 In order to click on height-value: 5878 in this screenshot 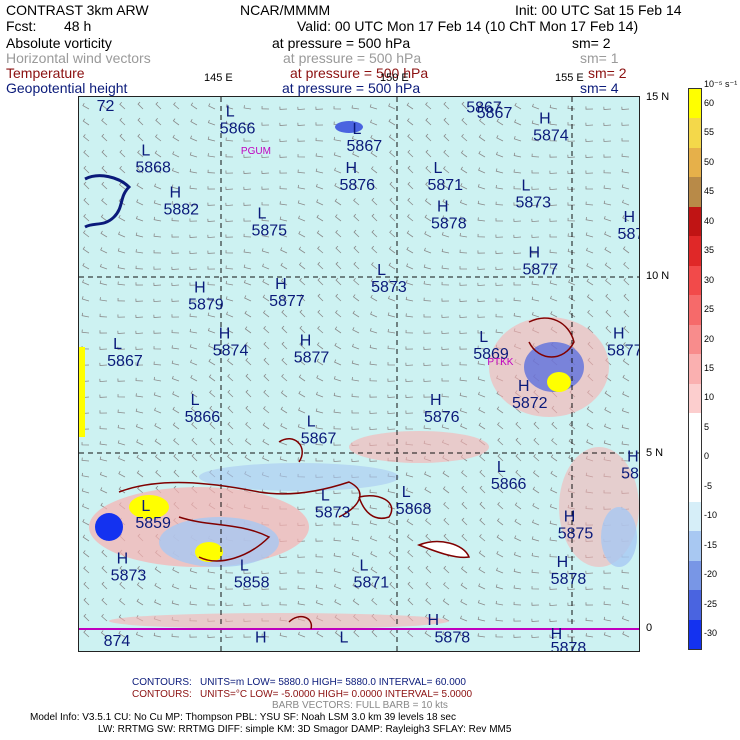, I will do `click(569, 579)`.